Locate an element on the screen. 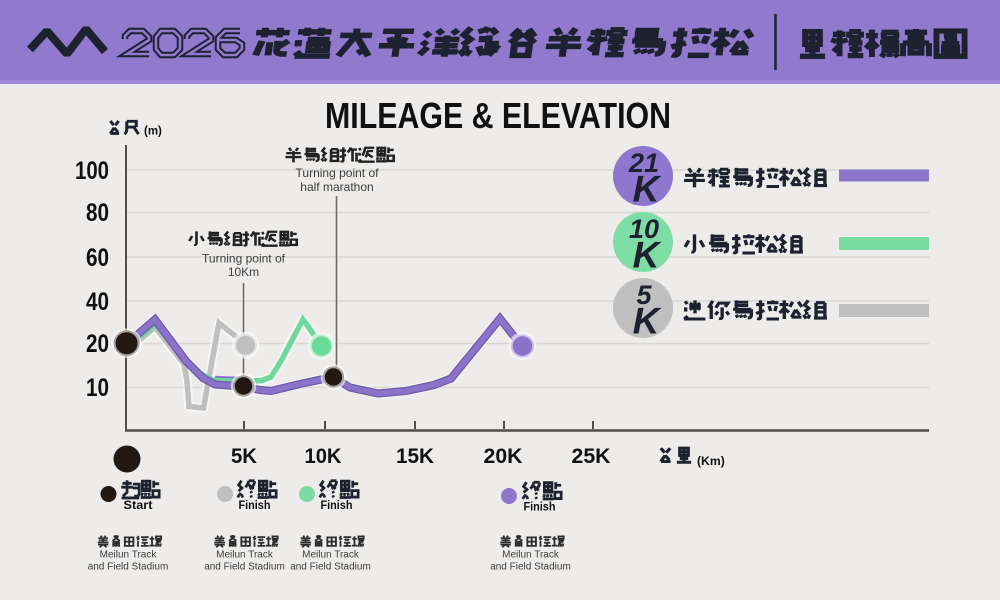 This screenshot has width=1000, height=605. svg-text: half marathon is located at coordinates (336, 187).